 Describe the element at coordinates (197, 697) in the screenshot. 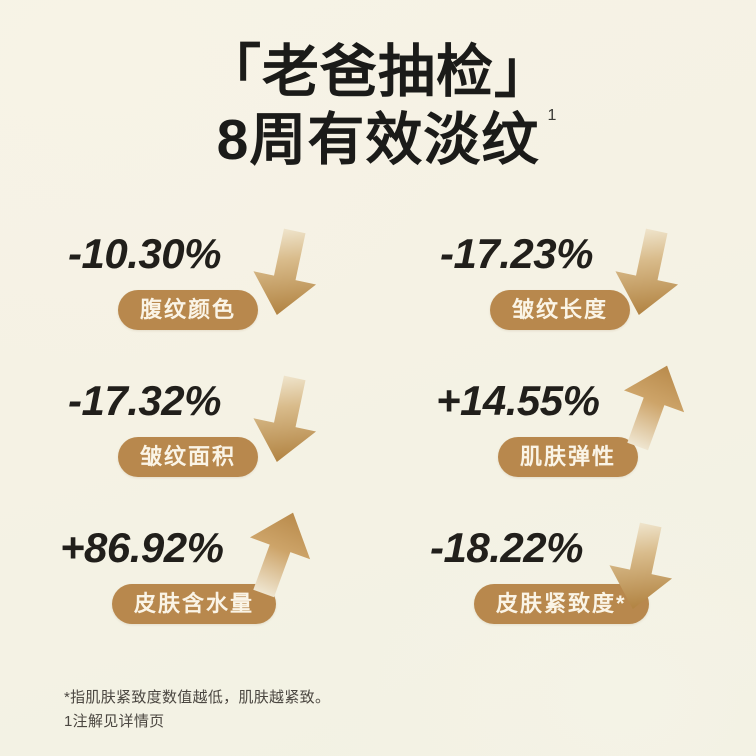

I see `footnote-asterisk: *指肌肤紧致度数值越低，肌肤越紧致。` at that location.